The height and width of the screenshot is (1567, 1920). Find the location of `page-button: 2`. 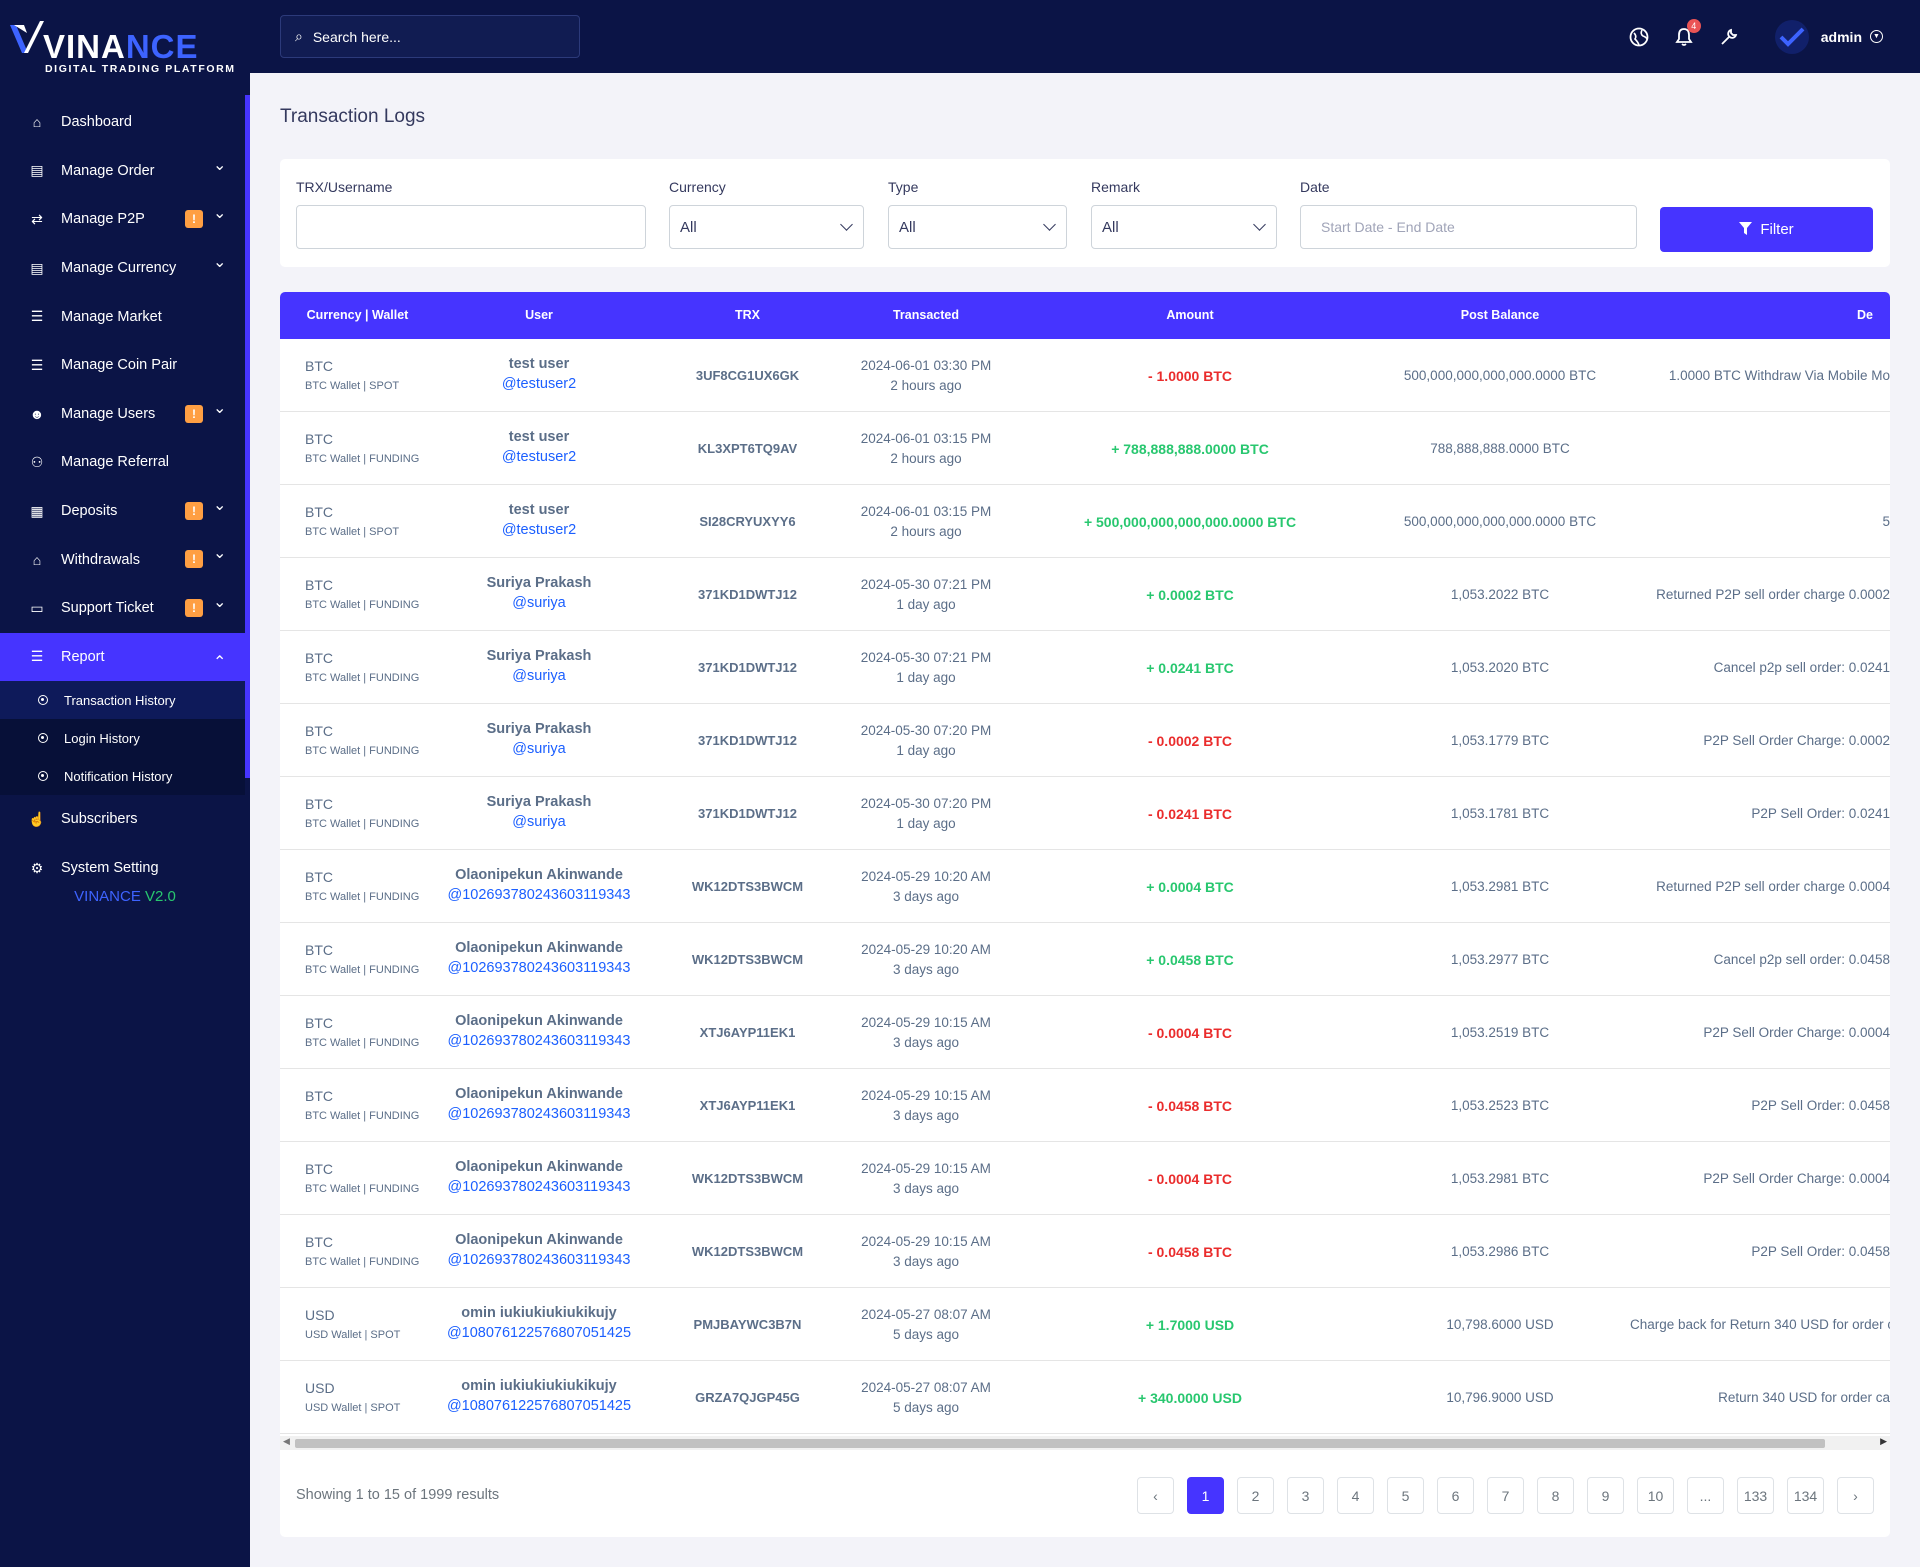

page-button: 2 is located at coordinates (1255, 1495).